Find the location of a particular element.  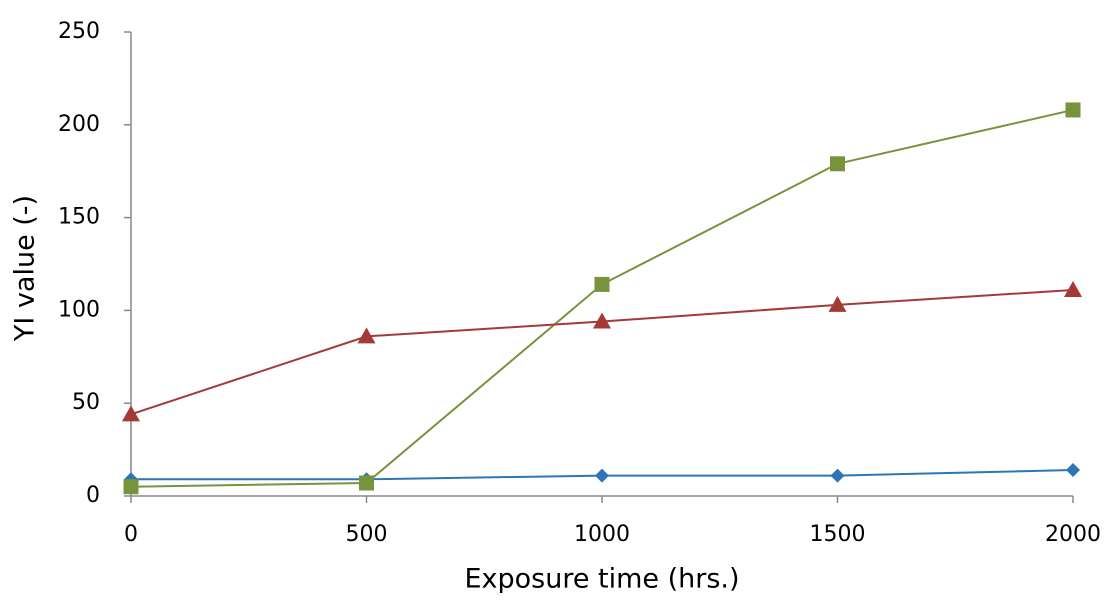

y-tick-label: 250 is located at coordinates (79, 31).